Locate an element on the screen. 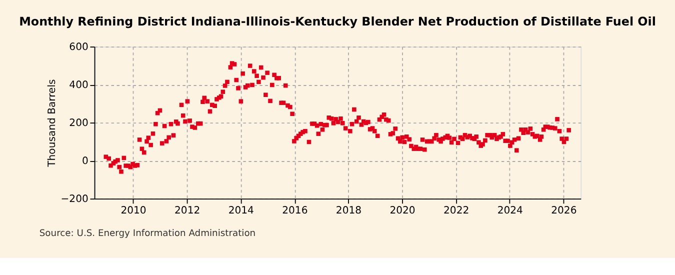 The height and width of the screenshot is (275, 675). x-tick-label: 2012 is located at coordinates (187, 211).